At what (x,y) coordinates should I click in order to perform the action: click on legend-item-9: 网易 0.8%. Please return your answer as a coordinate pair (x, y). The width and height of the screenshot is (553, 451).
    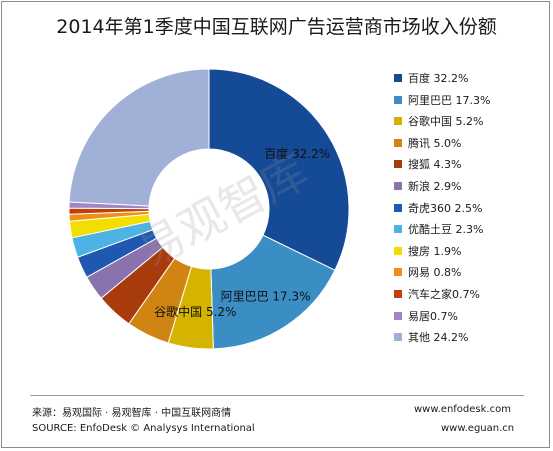
    Looking at the image, I should click on (427, 272).